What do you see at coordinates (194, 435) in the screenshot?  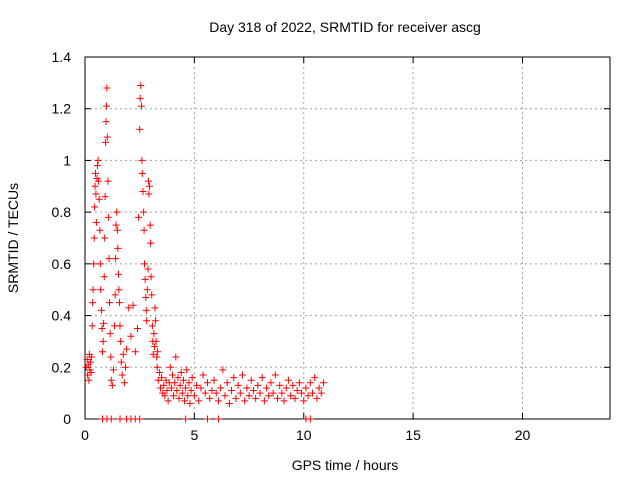 I see `x-tick-label: 5` at bounding box center [194, 435].